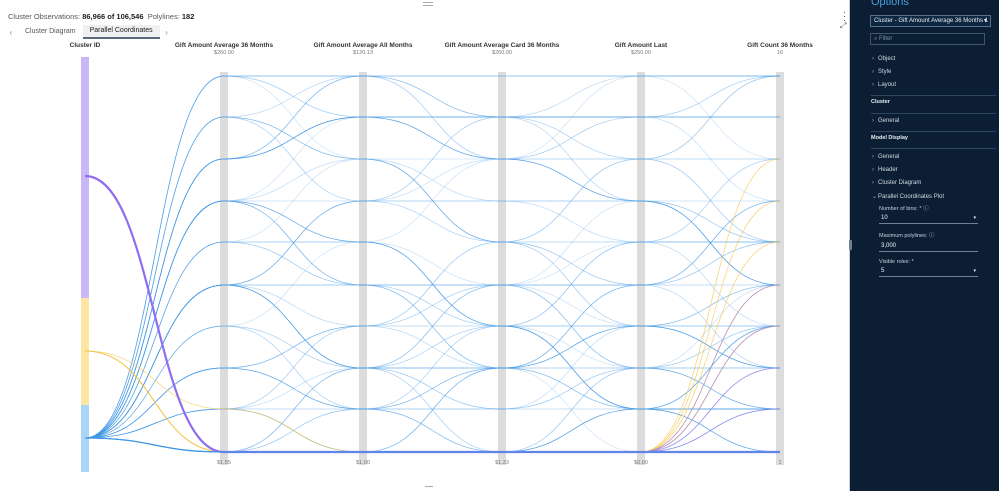 This screenshot has height=491, width=999. I want to click on axis-min-label: $1.00, so click(363, 463).